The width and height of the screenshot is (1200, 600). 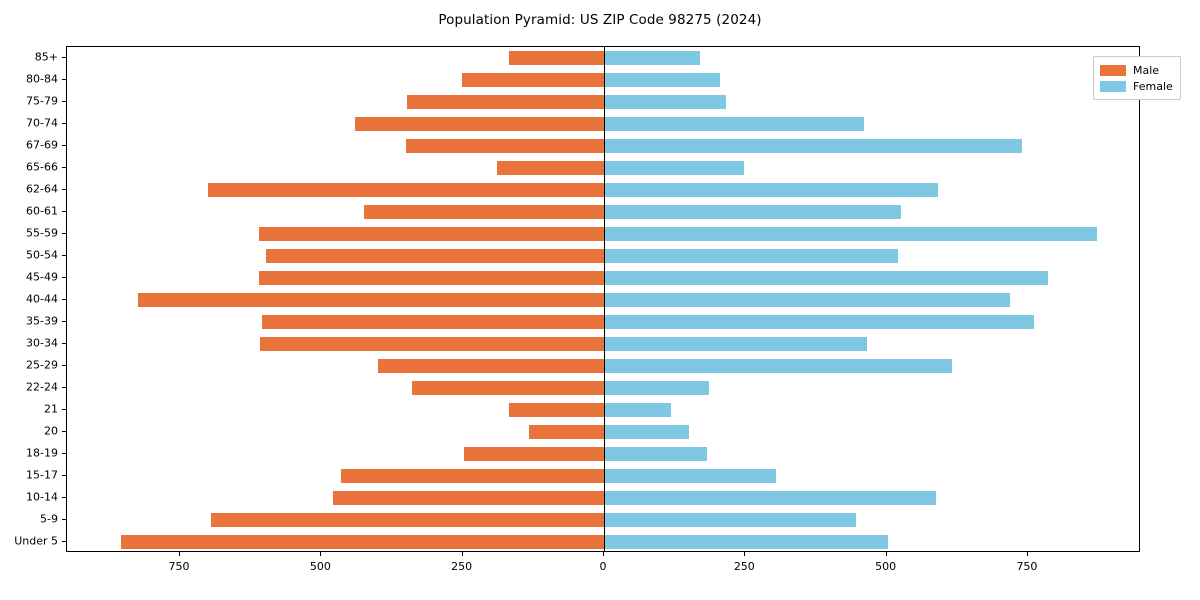 I want to click on y-axis-tick-label: 45-49, so click(x=42, y=277).